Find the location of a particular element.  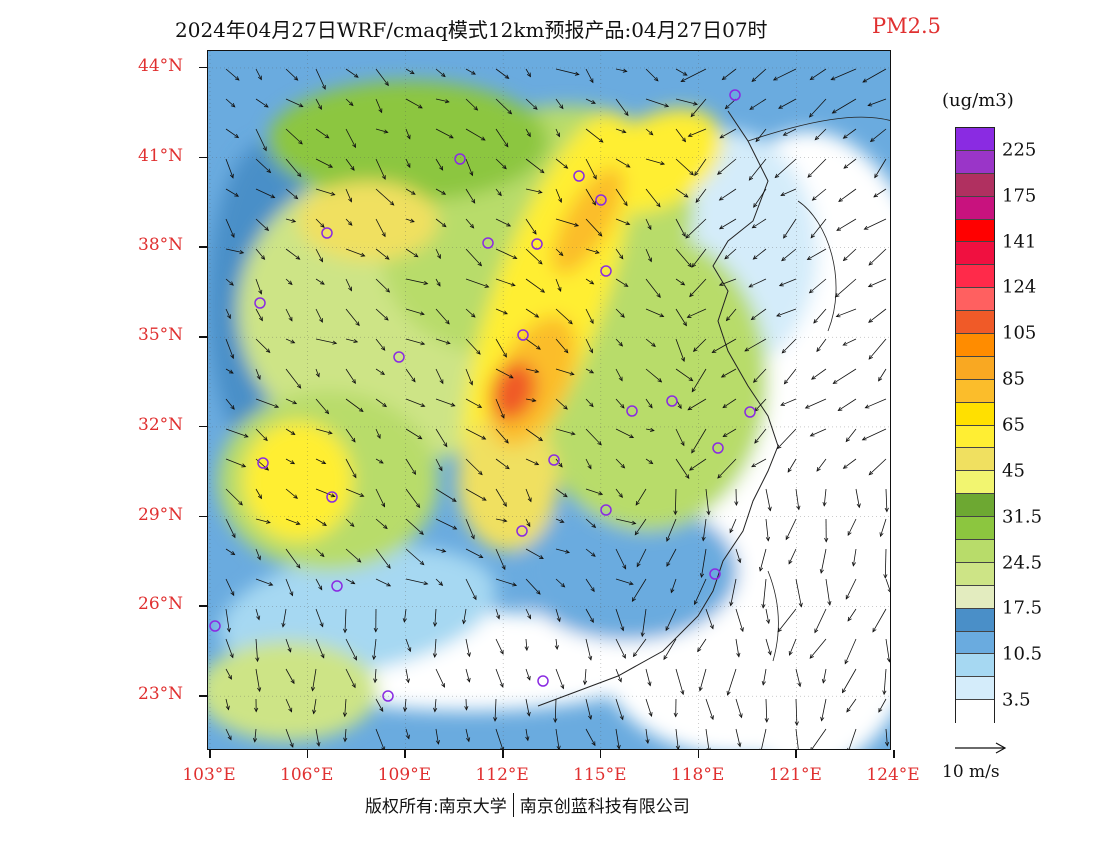

longitude-tick is located at coordinates (600, 754).